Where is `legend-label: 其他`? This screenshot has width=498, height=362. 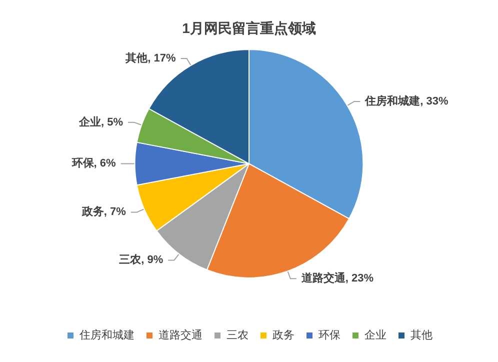
legend-label: 其他 is located at coordinates (421, 335).